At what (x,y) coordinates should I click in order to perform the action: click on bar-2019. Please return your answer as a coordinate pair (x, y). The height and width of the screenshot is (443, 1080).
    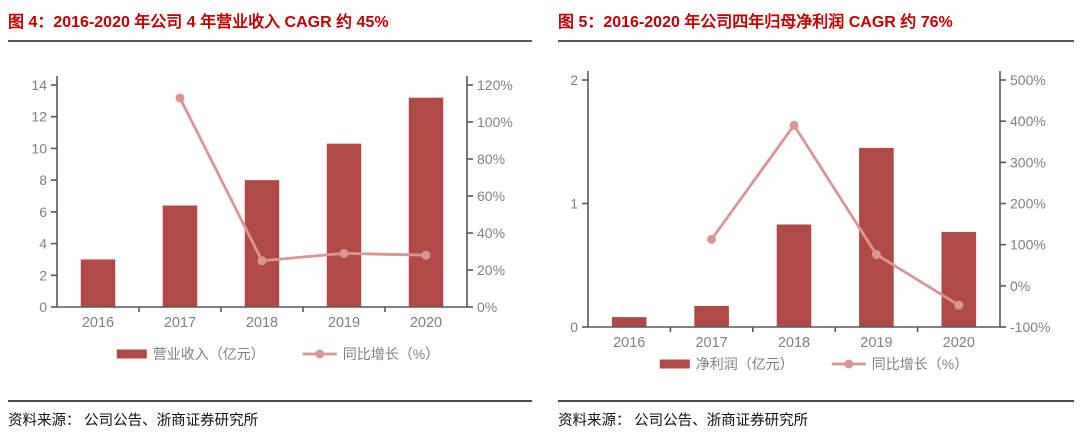
    Looking at the image, I should click on (344, 225).